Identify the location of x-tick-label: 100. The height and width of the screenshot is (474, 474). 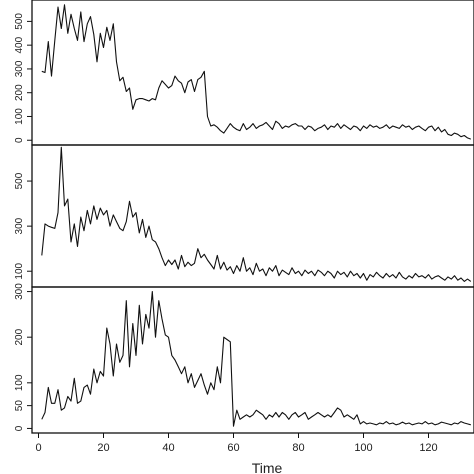
(363, 448).